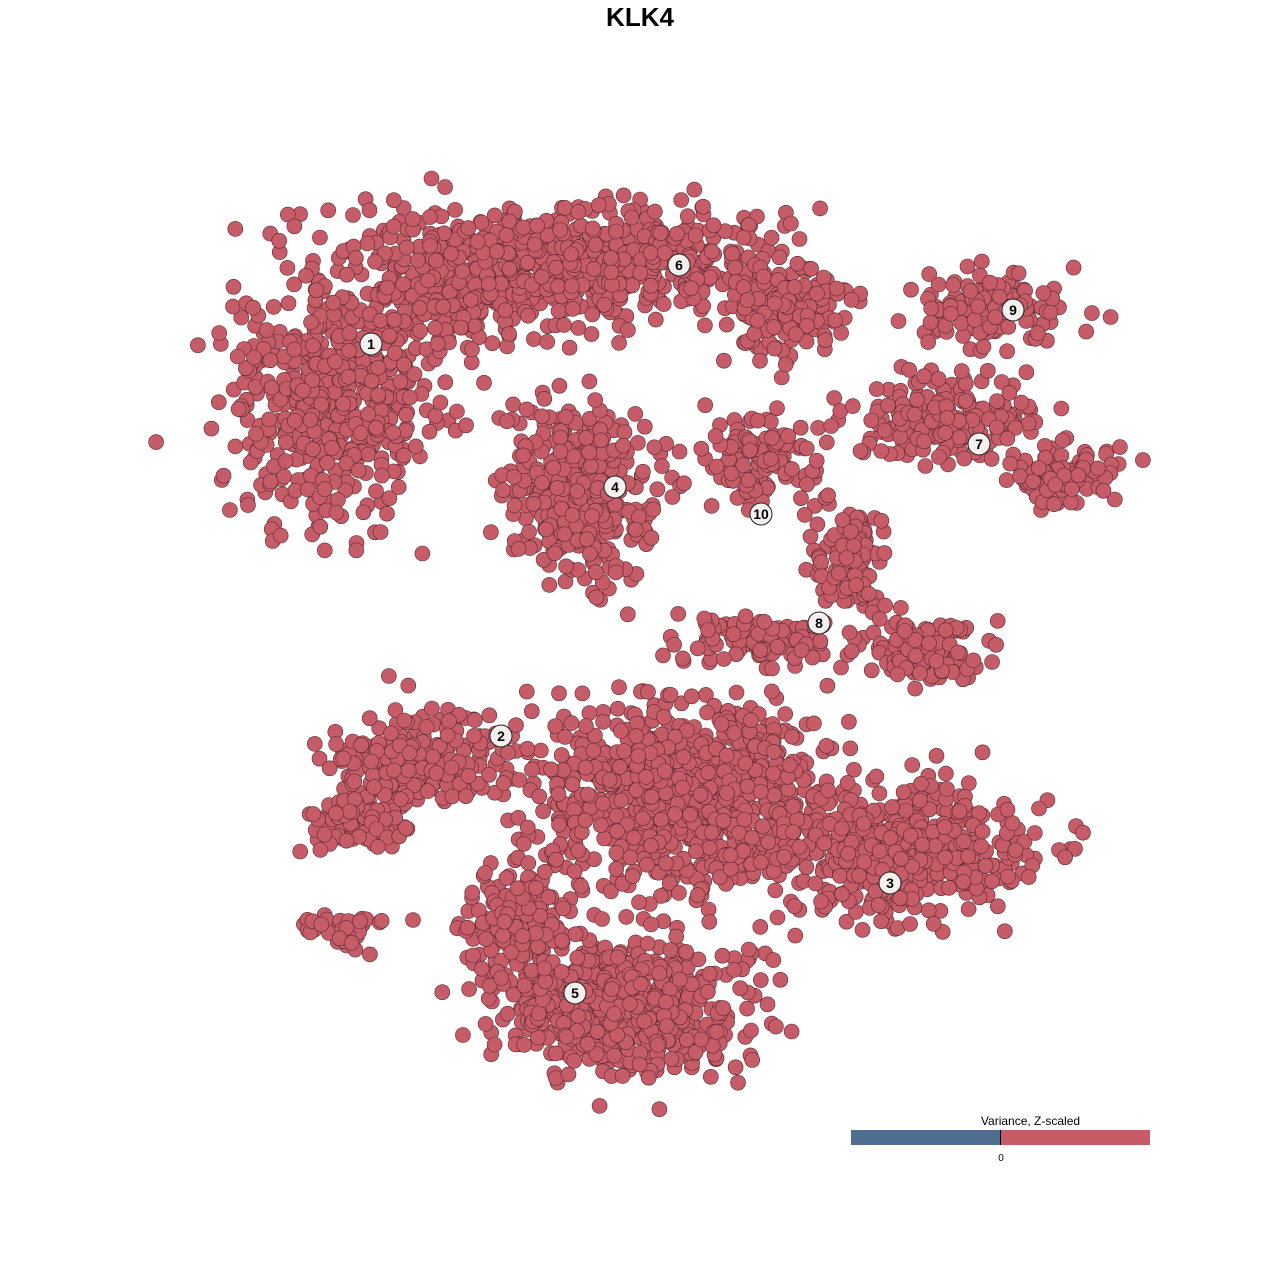 The width and height of the screenshot is (1280, 1280). Describe the element at coordinates (640, 17) in the screenshot. I see `chart-title: KLK4` at that location.